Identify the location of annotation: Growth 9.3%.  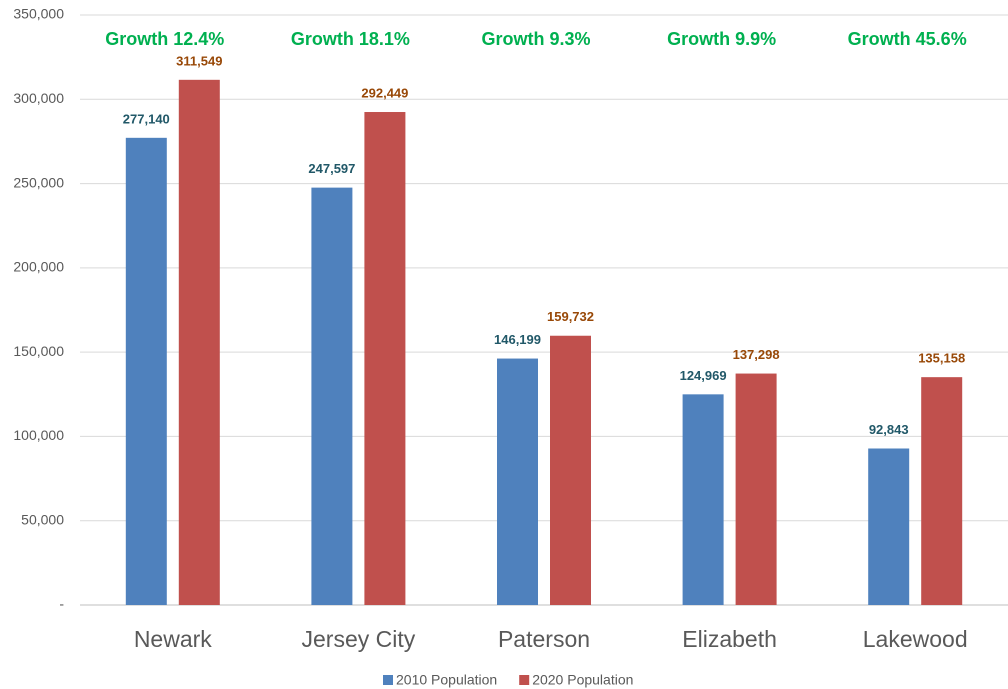
(535, 39).